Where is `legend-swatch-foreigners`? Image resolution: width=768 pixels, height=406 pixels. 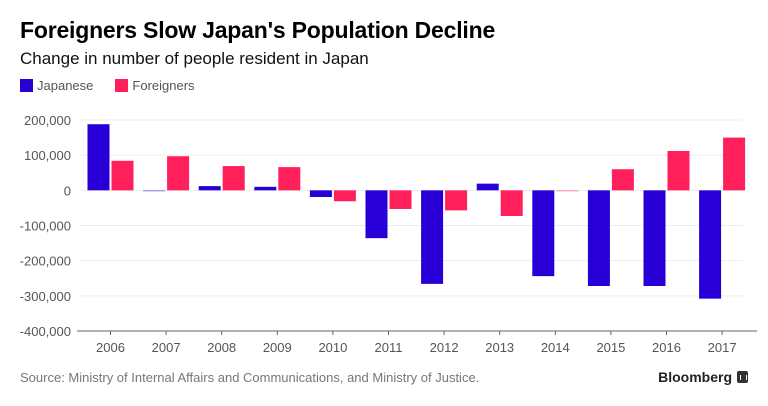 legend-swatch-foreigners is located at coordinates (122, 85).